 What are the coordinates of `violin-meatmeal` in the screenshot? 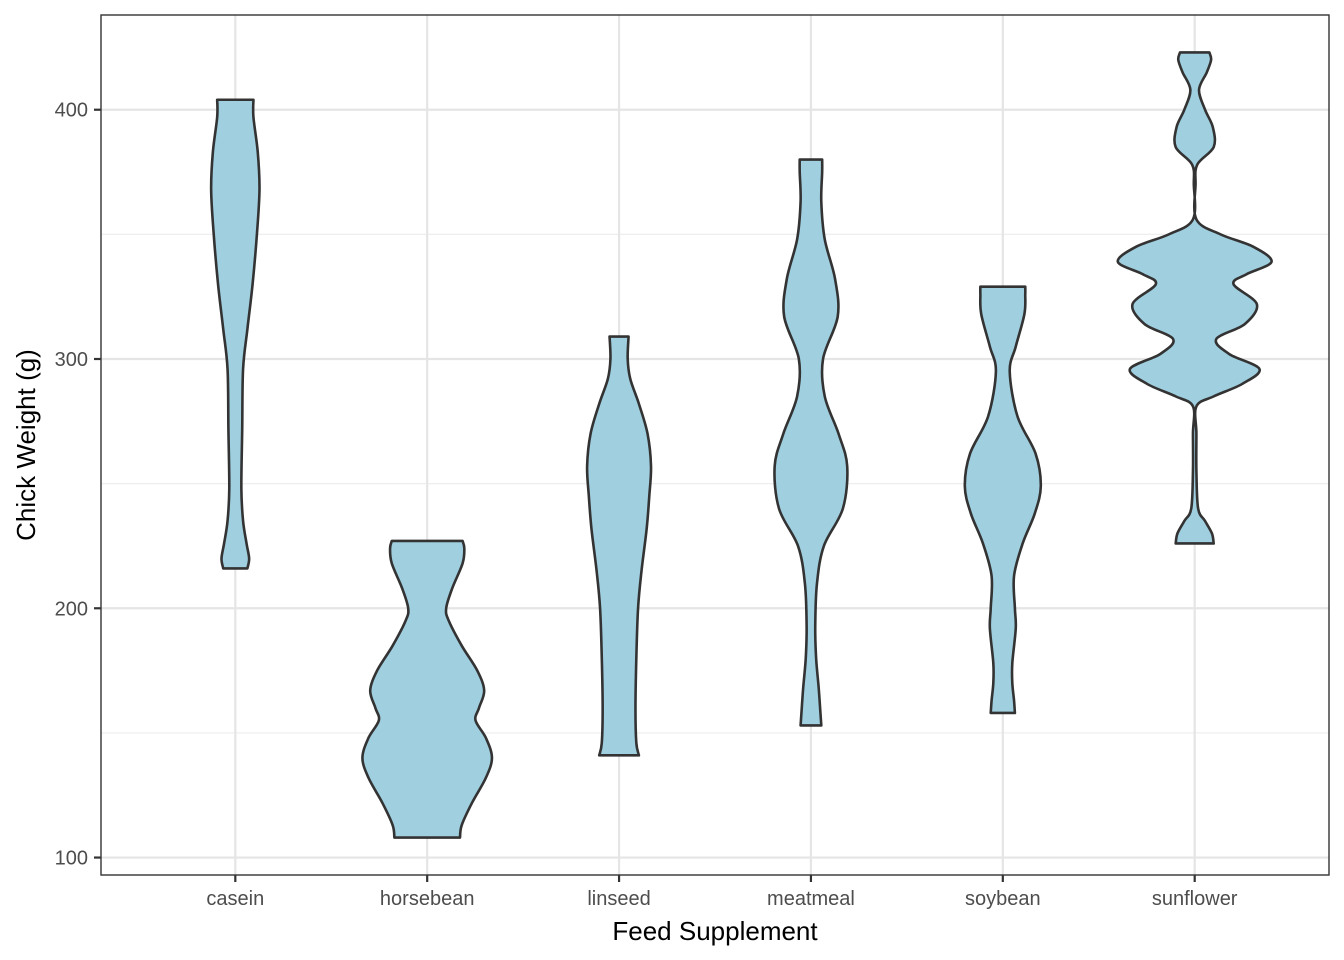 It's located at (811, 442).